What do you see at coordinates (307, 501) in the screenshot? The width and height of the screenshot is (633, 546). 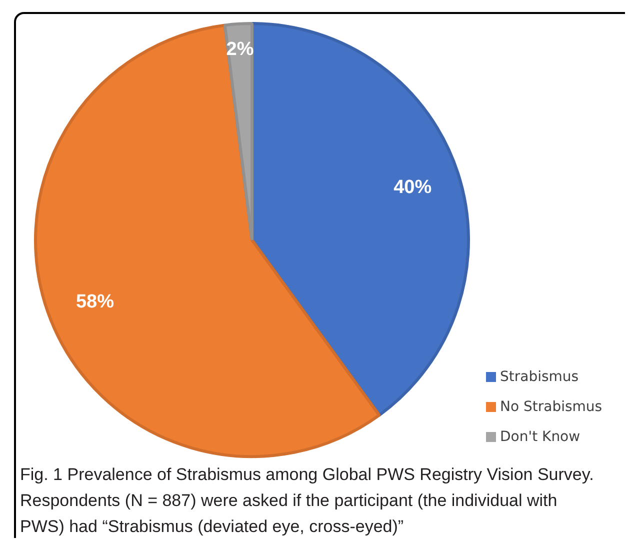 I see `caption: Fig. 1 Prevalence of Strabismus among Global PWS Registry Vision Survey. Respondents (N = 887) were asked if the participant (the individual with PWS) had “Strabismus (deviated eye, cross-eyed)”` at bounding box center [307, 501].